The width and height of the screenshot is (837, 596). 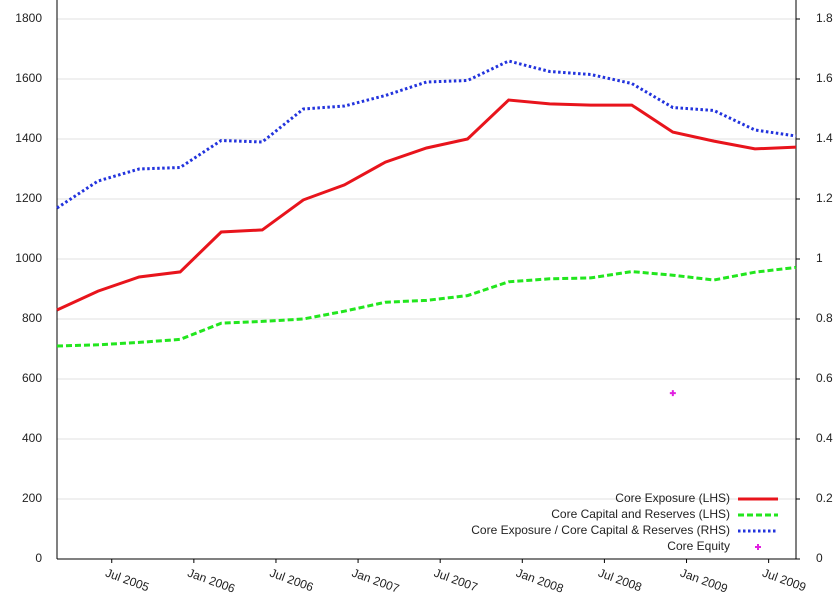 I want to click on x-tick-label: Jul 2006, so click(x=292, y=580).